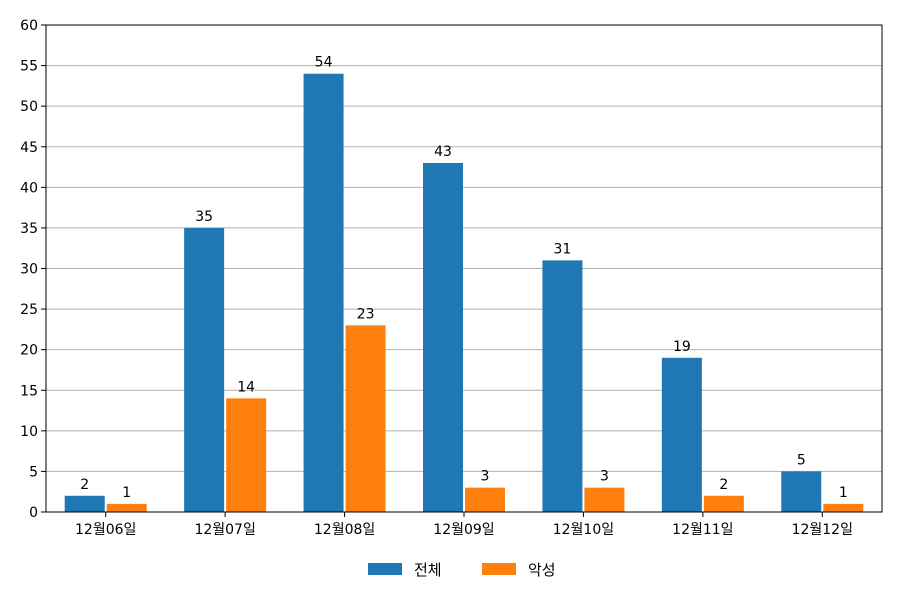  What do you see at coordinates (801, 460) in the screenshot?
I see `bar-value-label: 5` at bounding box center [801, 460].